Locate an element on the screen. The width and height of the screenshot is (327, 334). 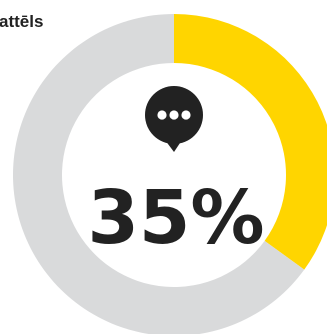
figure-caption: attēls is located at coordinates (22, 21).